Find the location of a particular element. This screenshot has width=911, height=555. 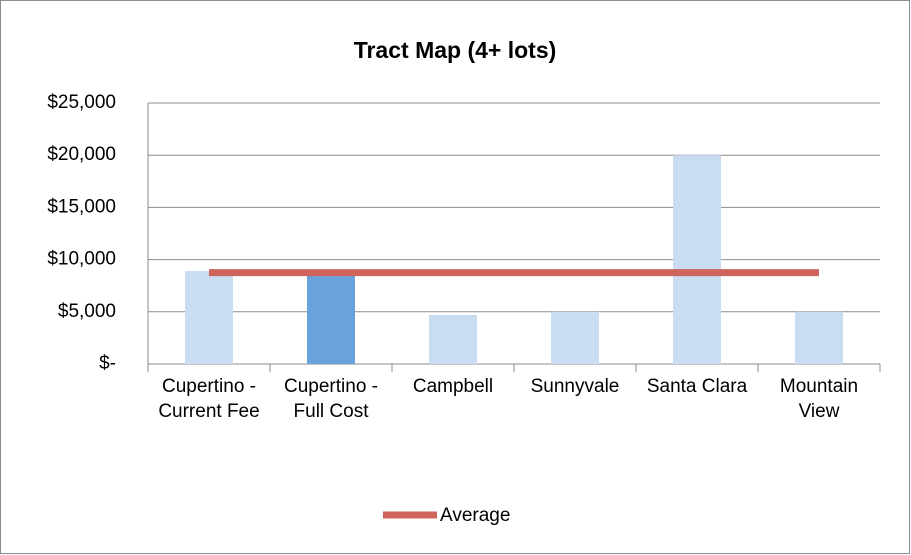

x-tick-label: Cupertino - Full Cost is located at coordinates (331, 399).